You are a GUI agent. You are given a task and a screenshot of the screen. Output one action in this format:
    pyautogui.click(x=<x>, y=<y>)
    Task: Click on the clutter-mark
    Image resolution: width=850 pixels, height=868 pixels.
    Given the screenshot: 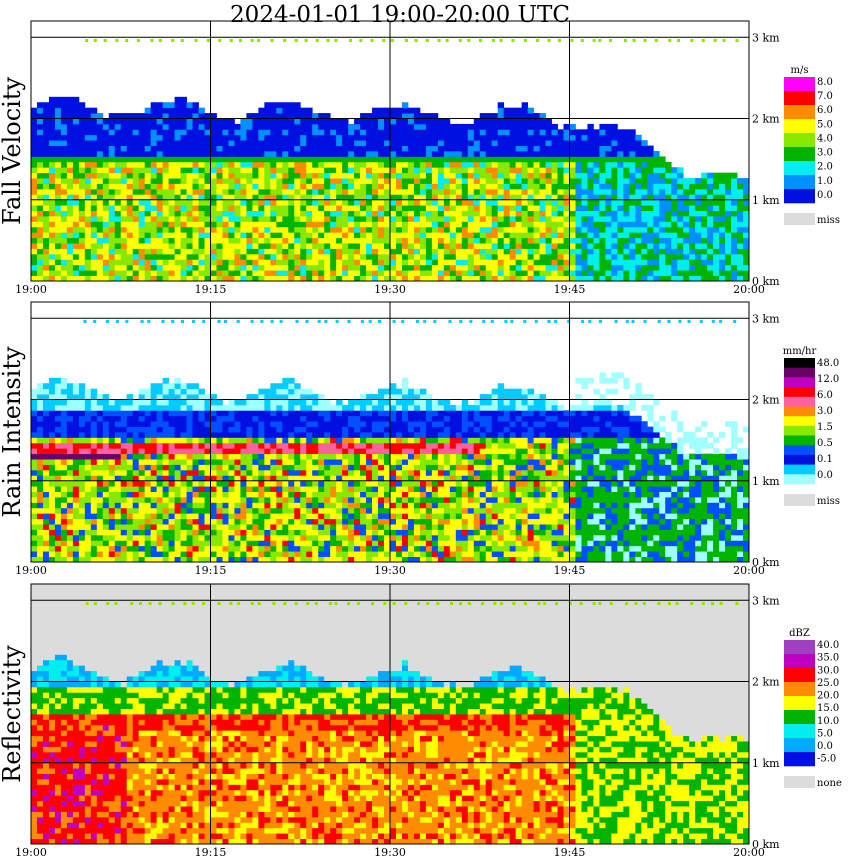 What is the action you would take?
    pyautogui.click(x=252, y=40)
    